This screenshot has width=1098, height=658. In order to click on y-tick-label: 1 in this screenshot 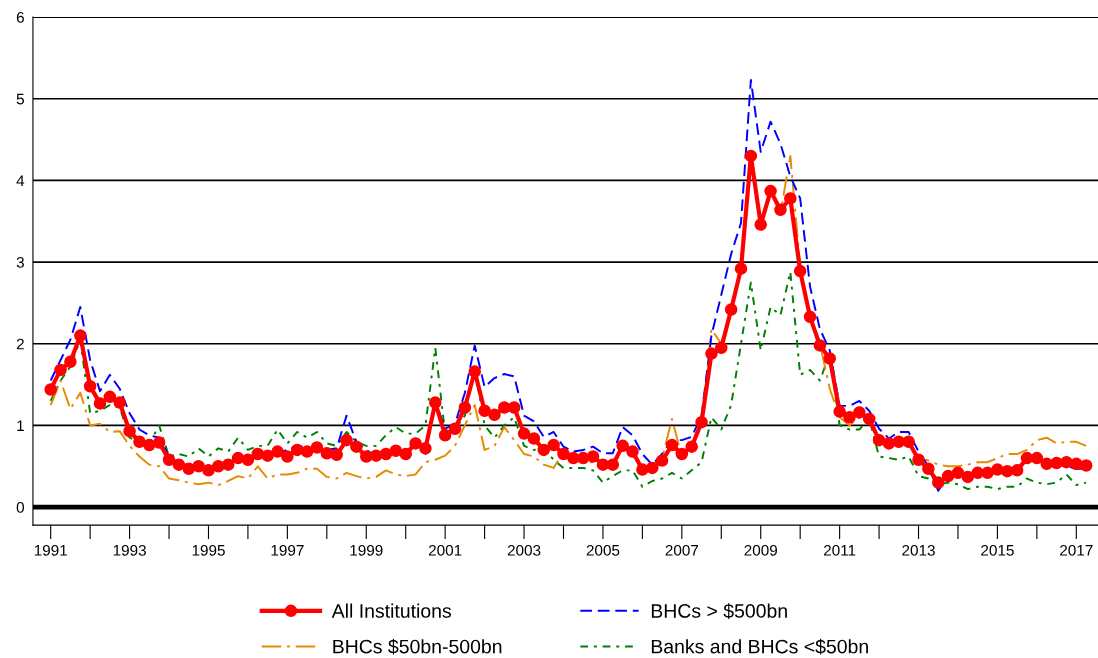, I will do `click(20, 425)`.